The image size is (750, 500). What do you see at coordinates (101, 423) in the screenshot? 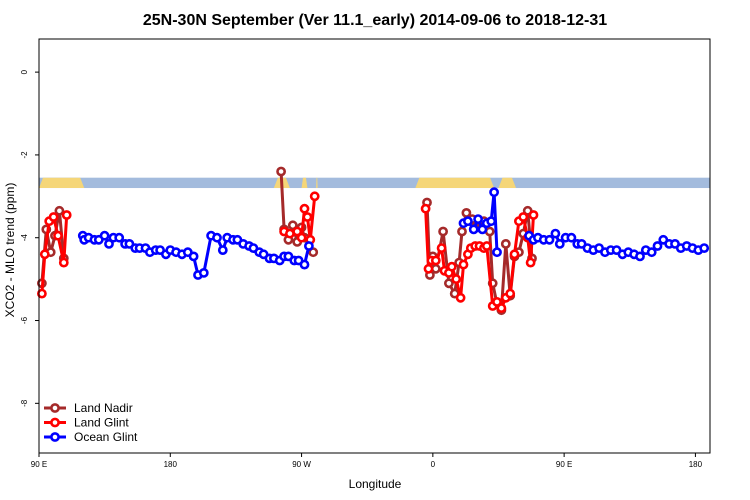
I see `legend-label-land-glint: Land Glint` at bounding box center [101, 423].